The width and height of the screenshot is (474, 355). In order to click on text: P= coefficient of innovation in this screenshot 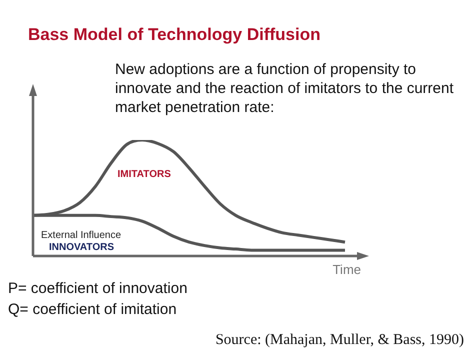, I will do `click(98, 288)`.